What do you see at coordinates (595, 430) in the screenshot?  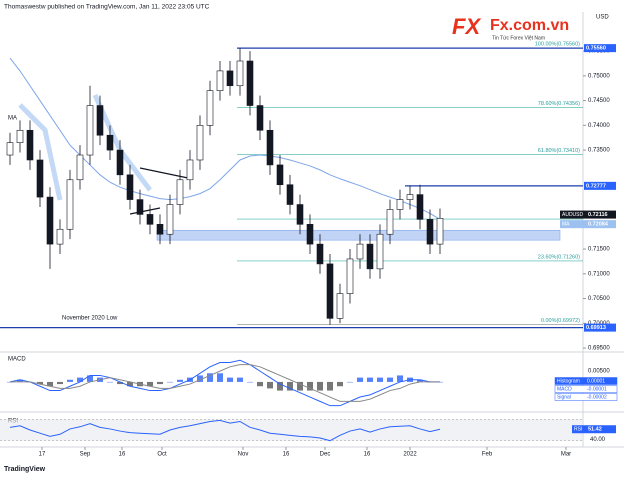 I see `rsi-tag-label: 51.42` at bounding box center [595, 430].